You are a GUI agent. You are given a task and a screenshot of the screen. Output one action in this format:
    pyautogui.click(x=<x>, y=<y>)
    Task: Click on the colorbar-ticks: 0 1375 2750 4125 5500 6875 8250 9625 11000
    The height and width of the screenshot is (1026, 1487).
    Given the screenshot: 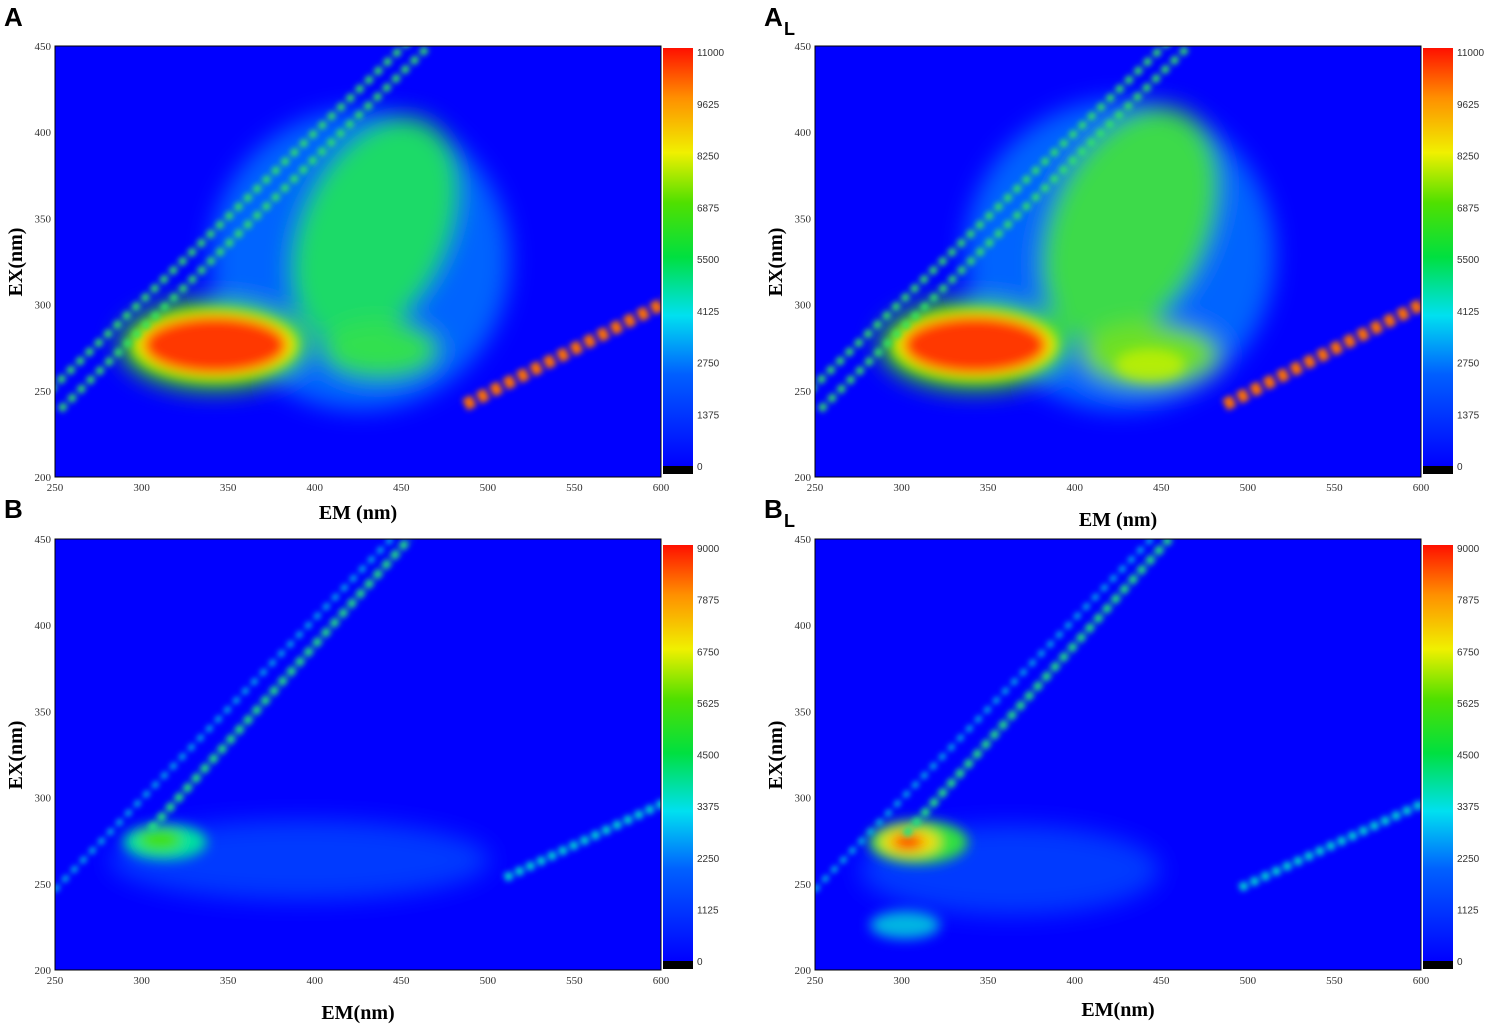 What is the action you would take?
    pyautogui.click(x=1471, y=260)
    